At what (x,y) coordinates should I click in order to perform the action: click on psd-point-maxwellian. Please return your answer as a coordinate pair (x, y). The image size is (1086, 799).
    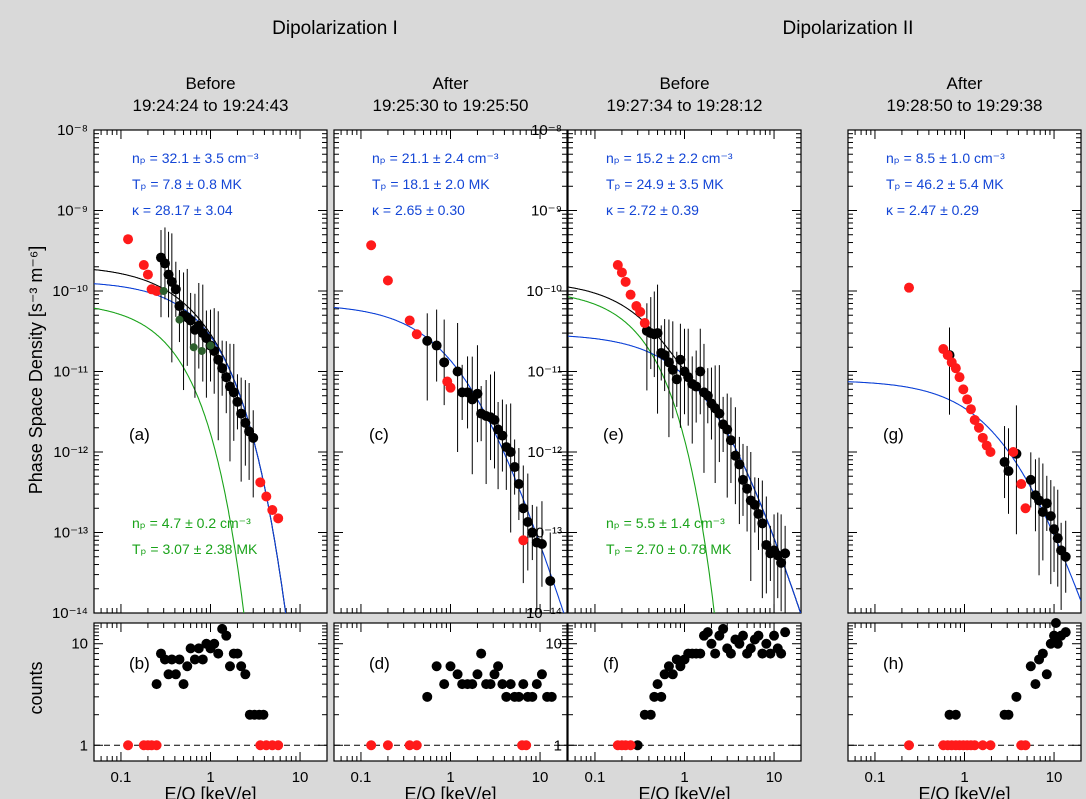
    Looking at the image, I should click on (179, 319).